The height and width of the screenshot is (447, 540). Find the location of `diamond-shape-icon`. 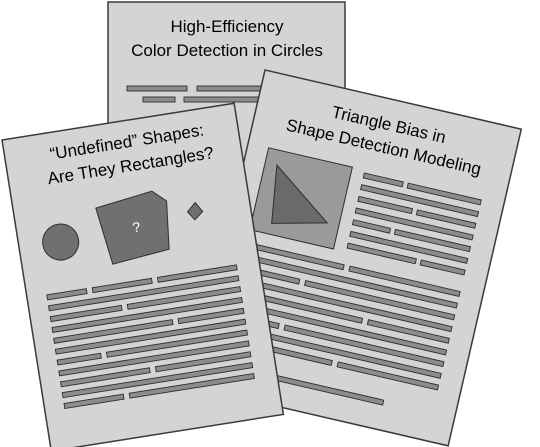

diamond-shape-icon is located at coordinates (195, 211).